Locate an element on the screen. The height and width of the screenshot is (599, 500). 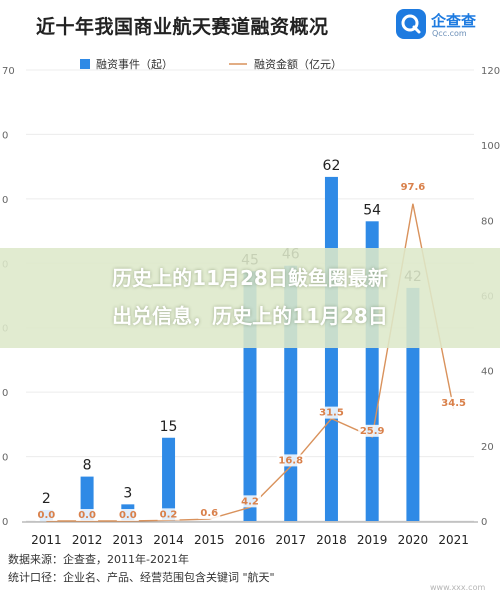
line-value-label: 4.2 is located at coordinates (250, 501).